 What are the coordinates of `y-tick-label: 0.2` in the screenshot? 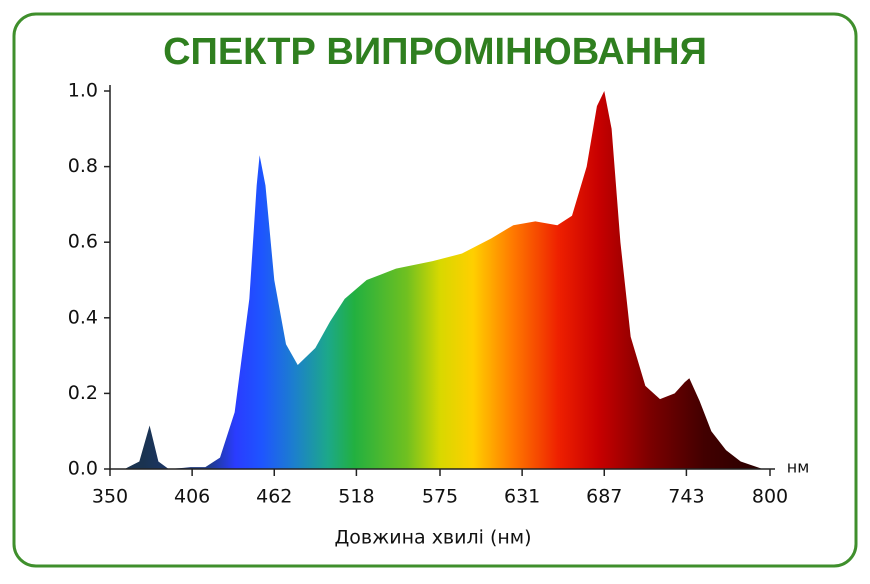 It's located at (83, 393).